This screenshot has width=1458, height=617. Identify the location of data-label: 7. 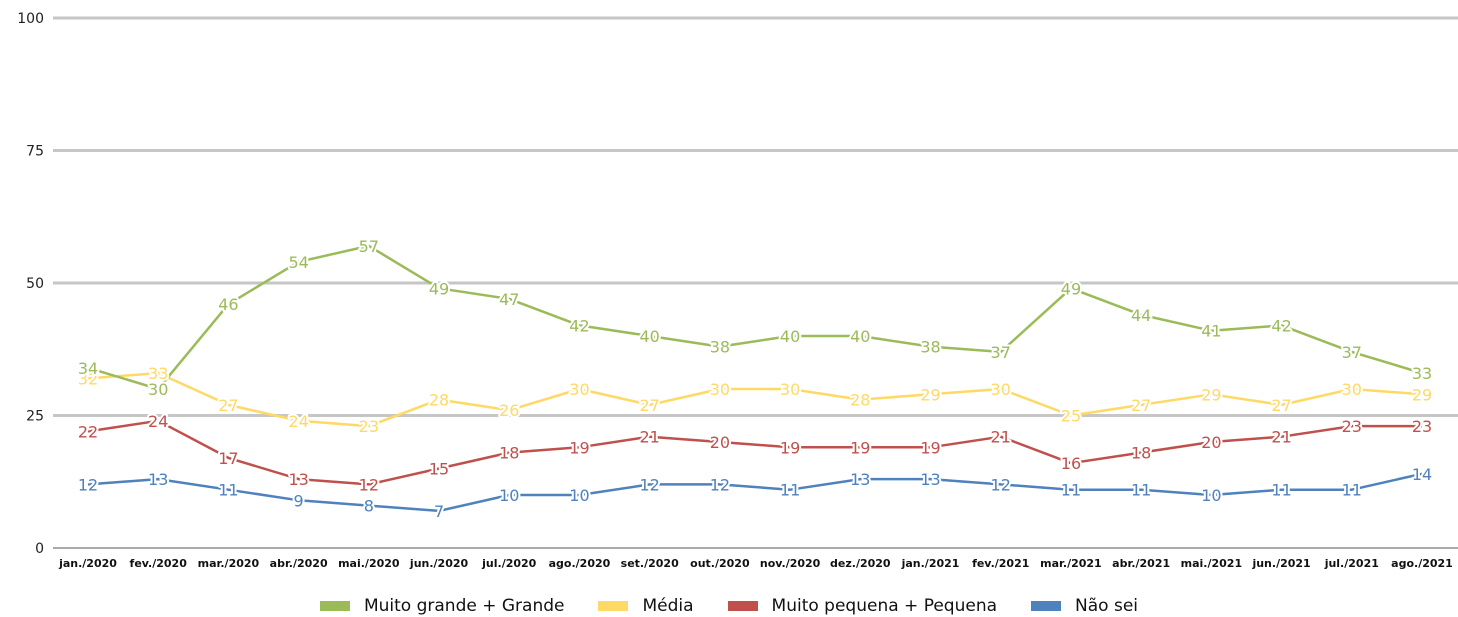
(439, 511).